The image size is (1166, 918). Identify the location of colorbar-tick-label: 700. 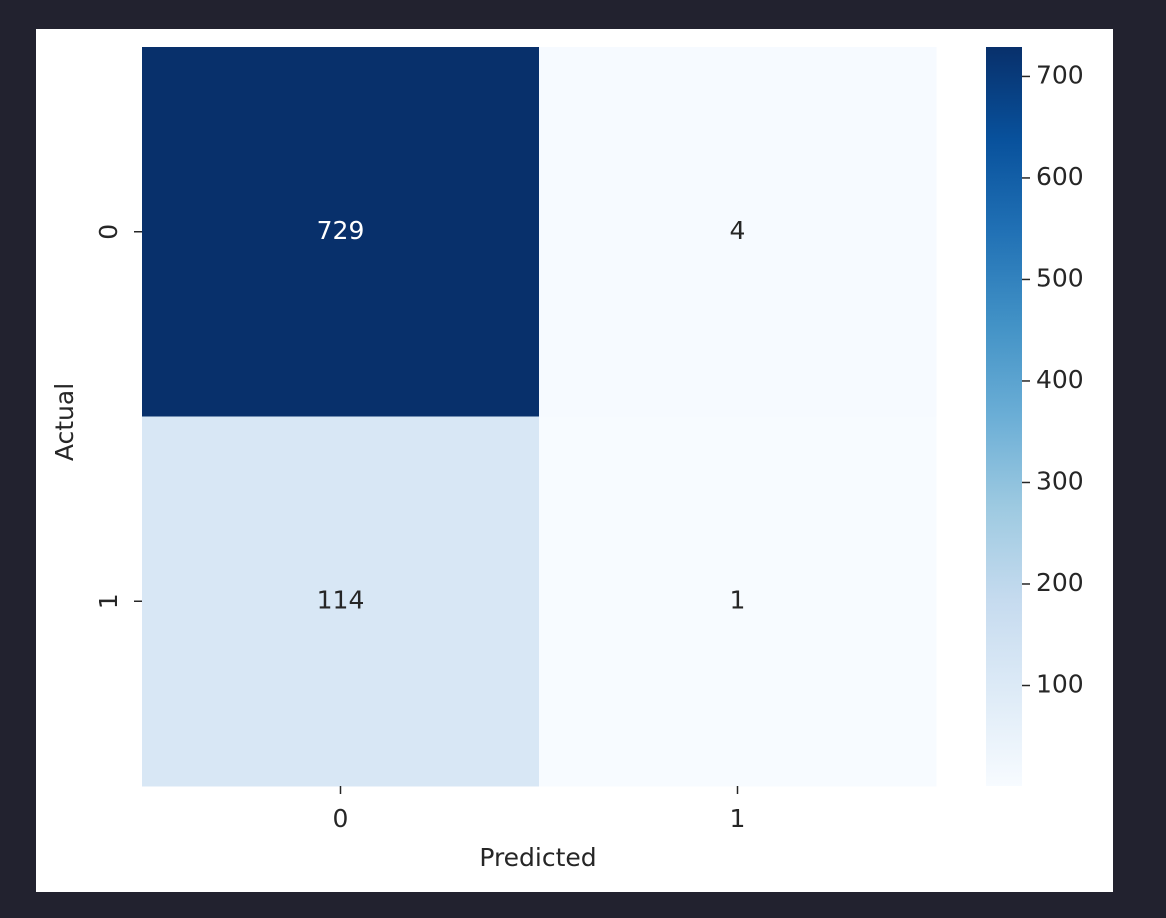
(1060, 74).